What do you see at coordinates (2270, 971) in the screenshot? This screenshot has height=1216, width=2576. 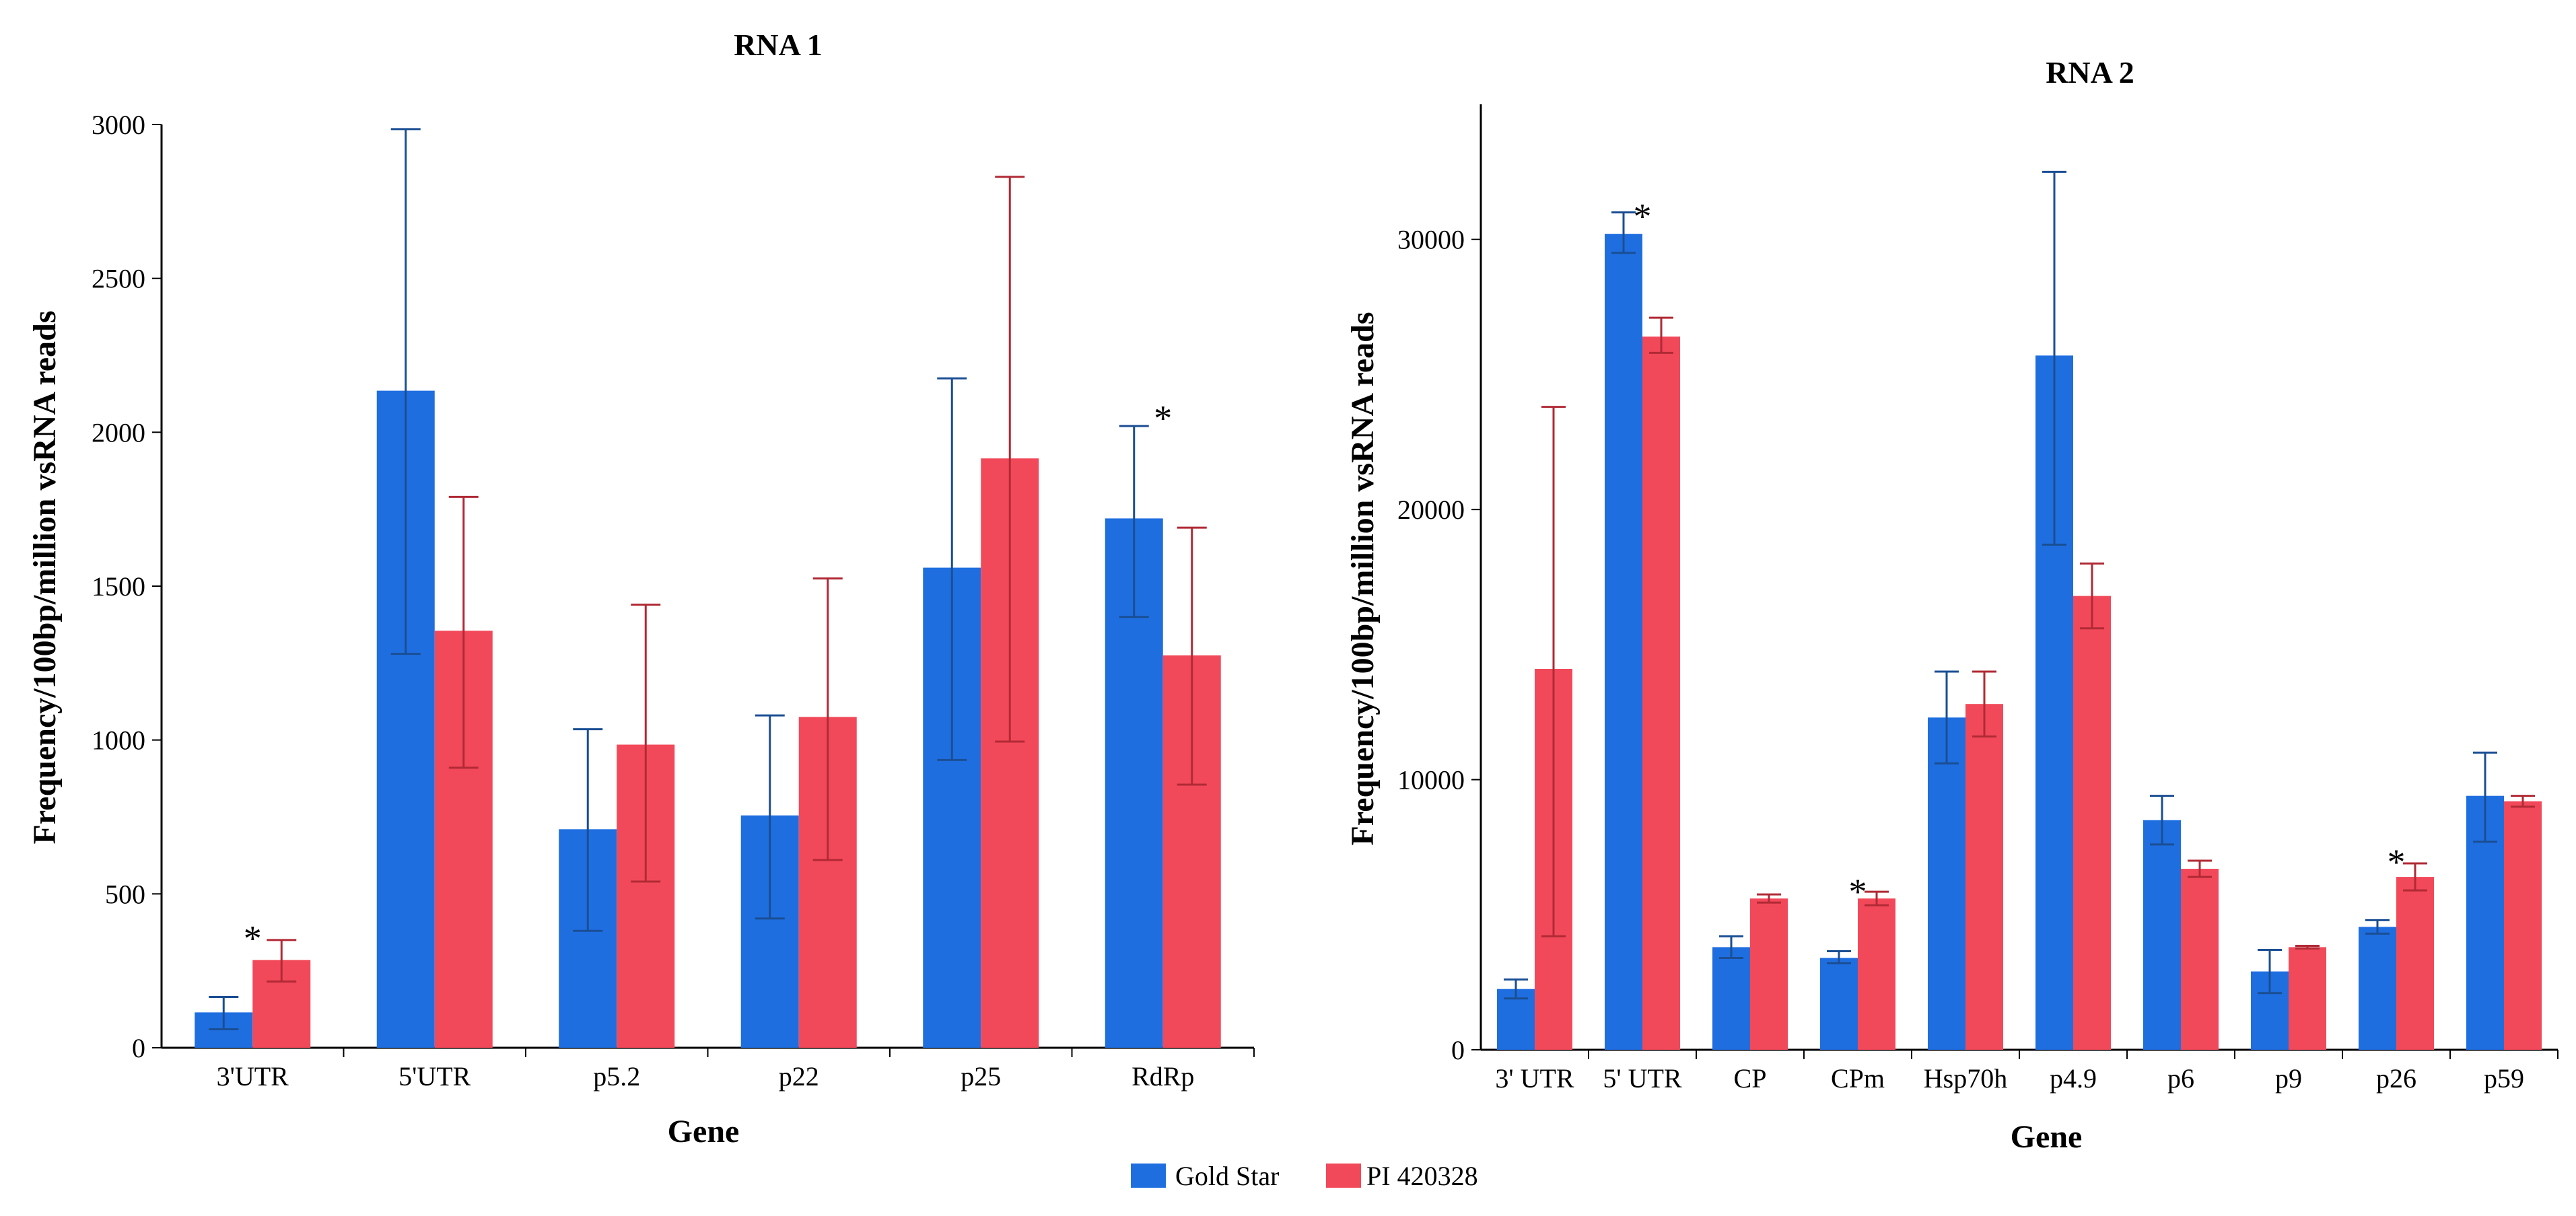 I see `rna2-error-bar-gold-star-p9` at bounding box center [2270, 971].